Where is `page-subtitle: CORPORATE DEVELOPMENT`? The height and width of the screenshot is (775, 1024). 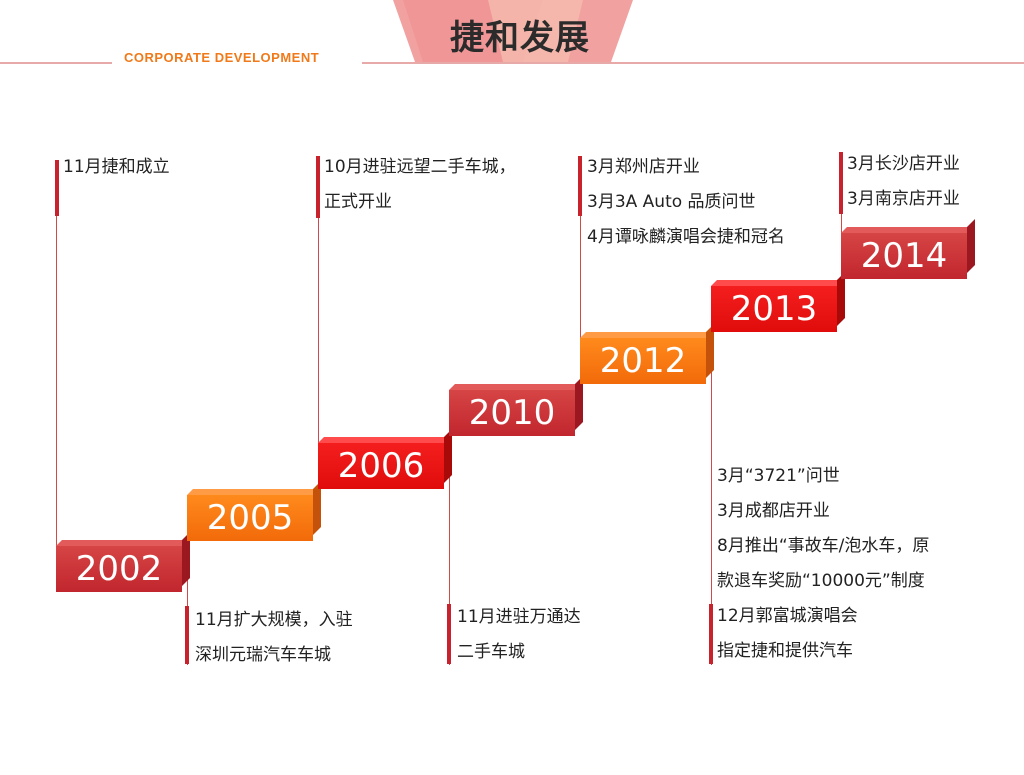 page-subtitle: CORPORATE DEVELOPMENT is located at coordinates (222, 57).